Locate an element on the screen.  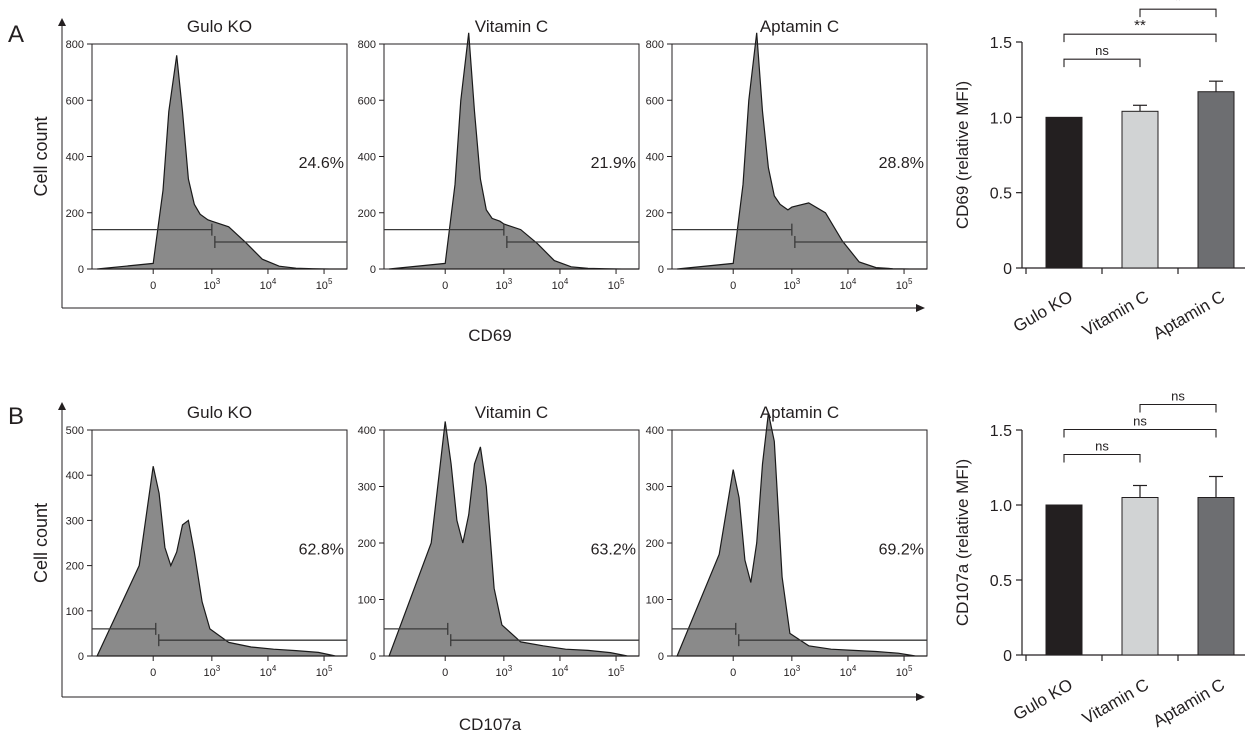
bar-y-axis-label: CD107a (relative MFI) is located at coordinates (962, 542).